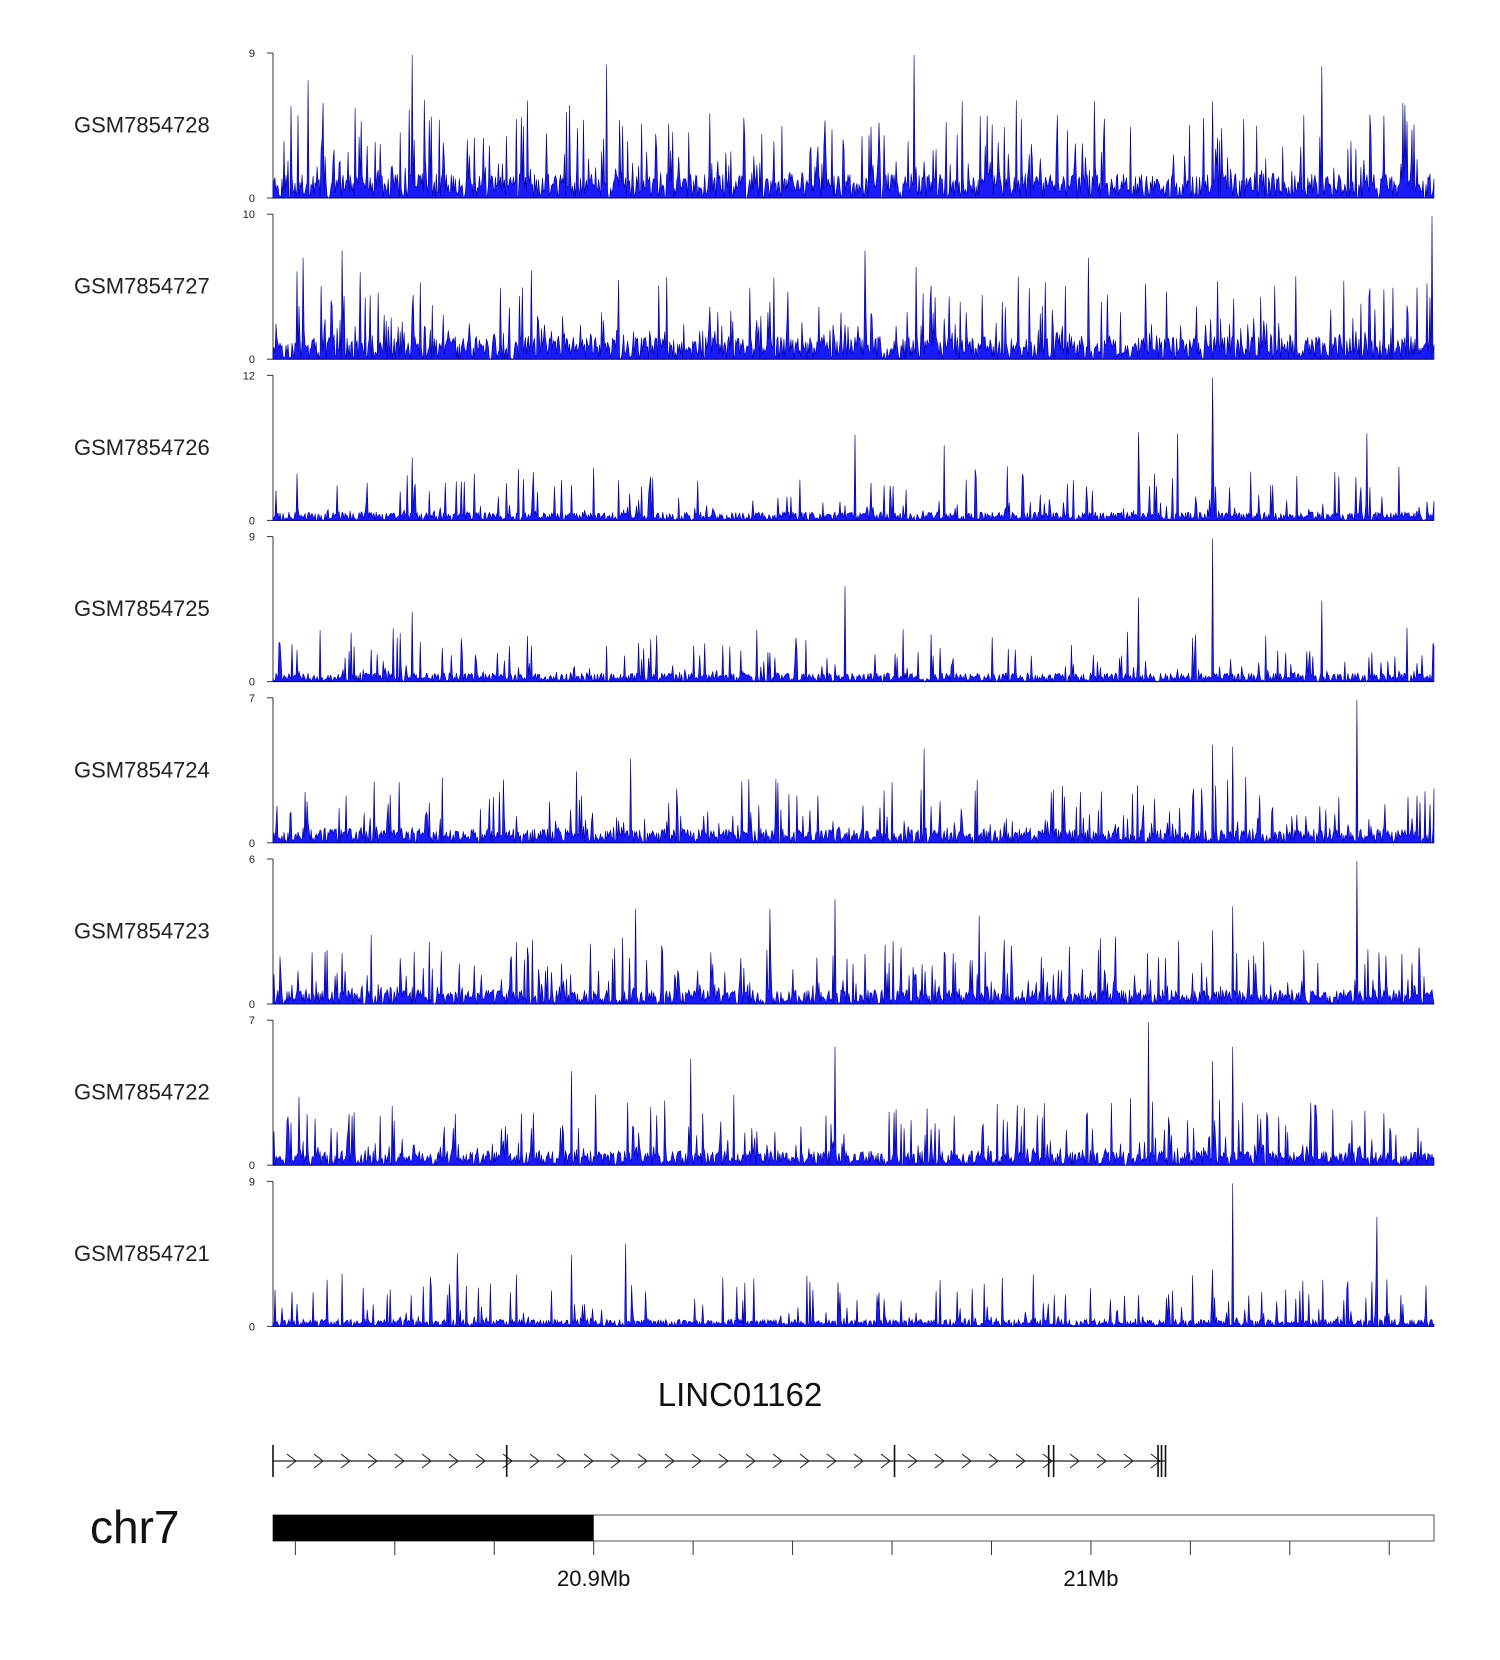 This screenshot has height=1660, width=1500. I want to click on track-GSM7854724: GSM7854724 7 0, so click(754, 771).